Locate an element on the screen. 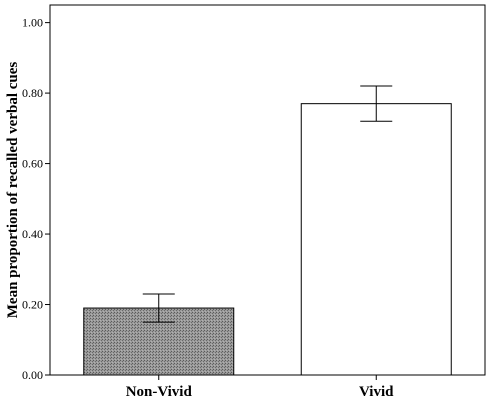  x-category-label: Vivid is located at coordinates (376, 392).